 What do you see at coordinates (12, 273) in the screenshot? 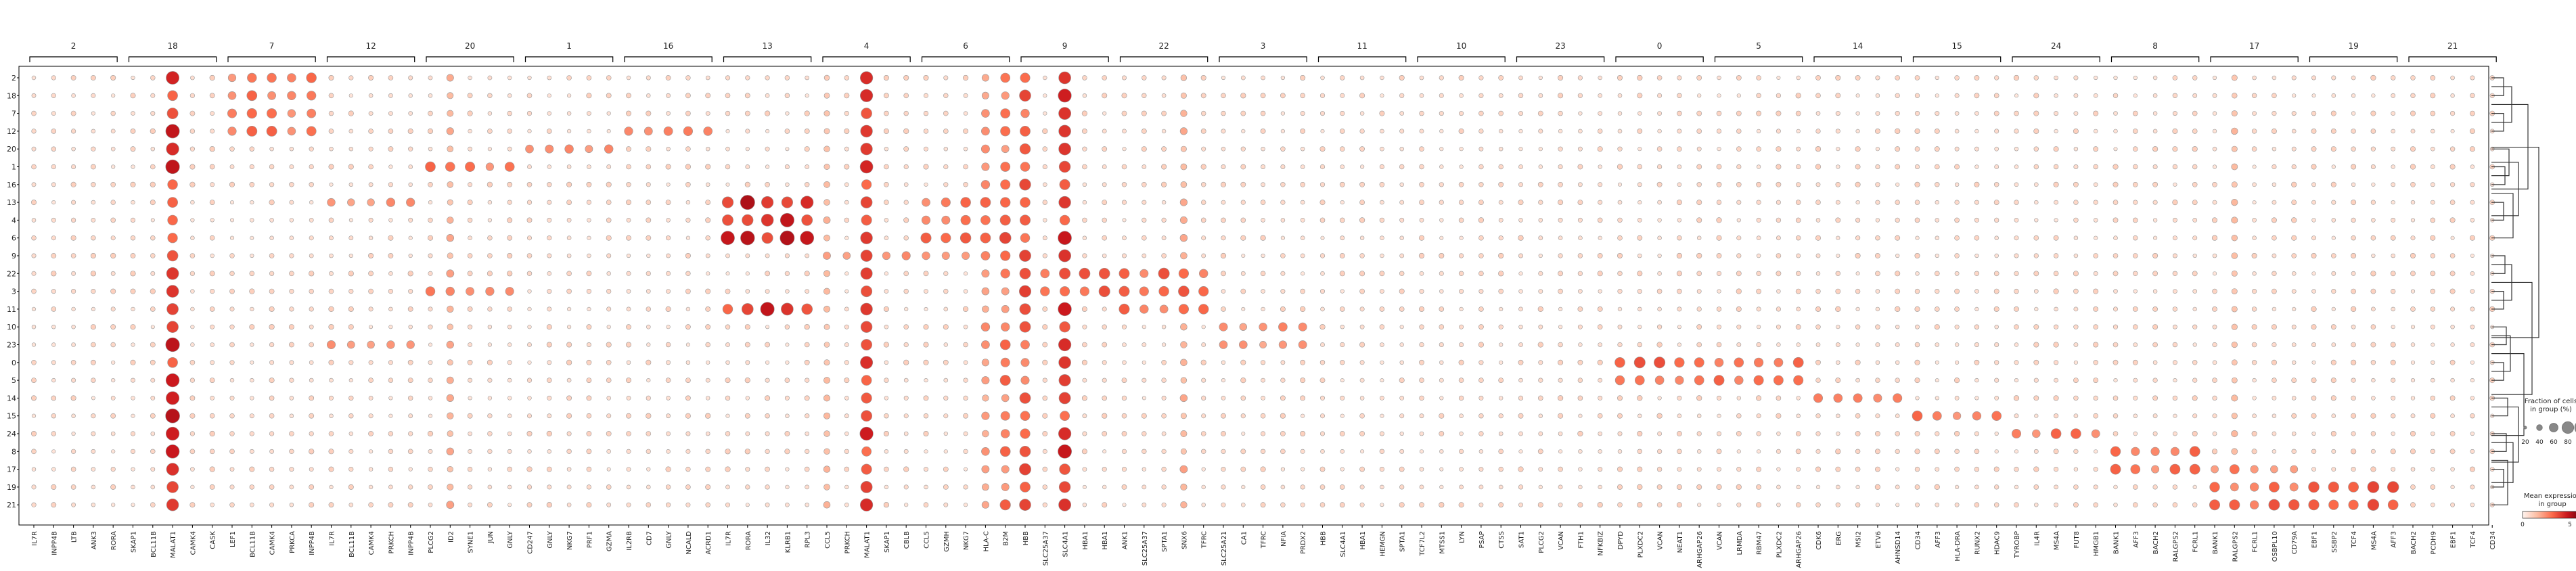
I see `row-label: 22` at bounding box center [12, 273].